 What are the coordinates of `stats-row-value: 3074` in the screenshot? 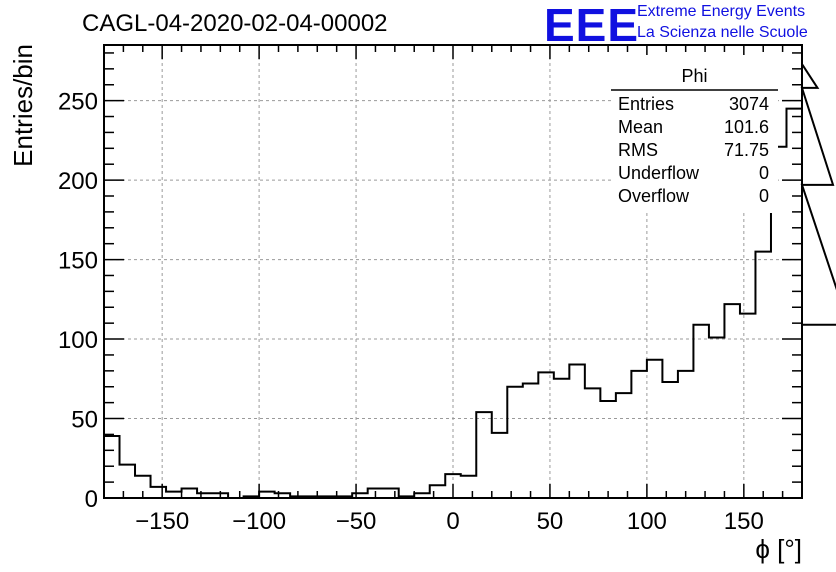 It's located at (749, 104).